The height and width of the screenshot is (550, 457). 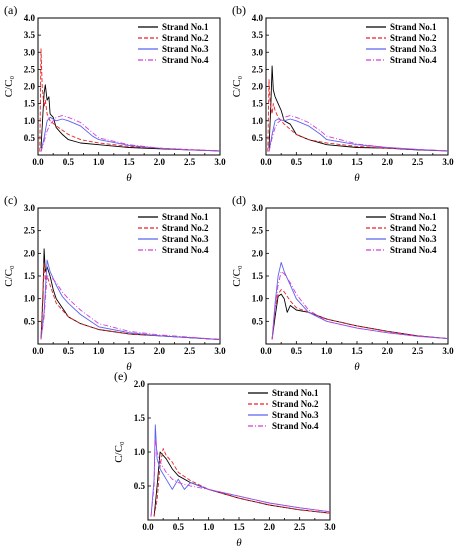 What do you see at coordinates (239, 200) in the screenshot?
I see `panel-label: (d)` at bounding box center [239, 200].